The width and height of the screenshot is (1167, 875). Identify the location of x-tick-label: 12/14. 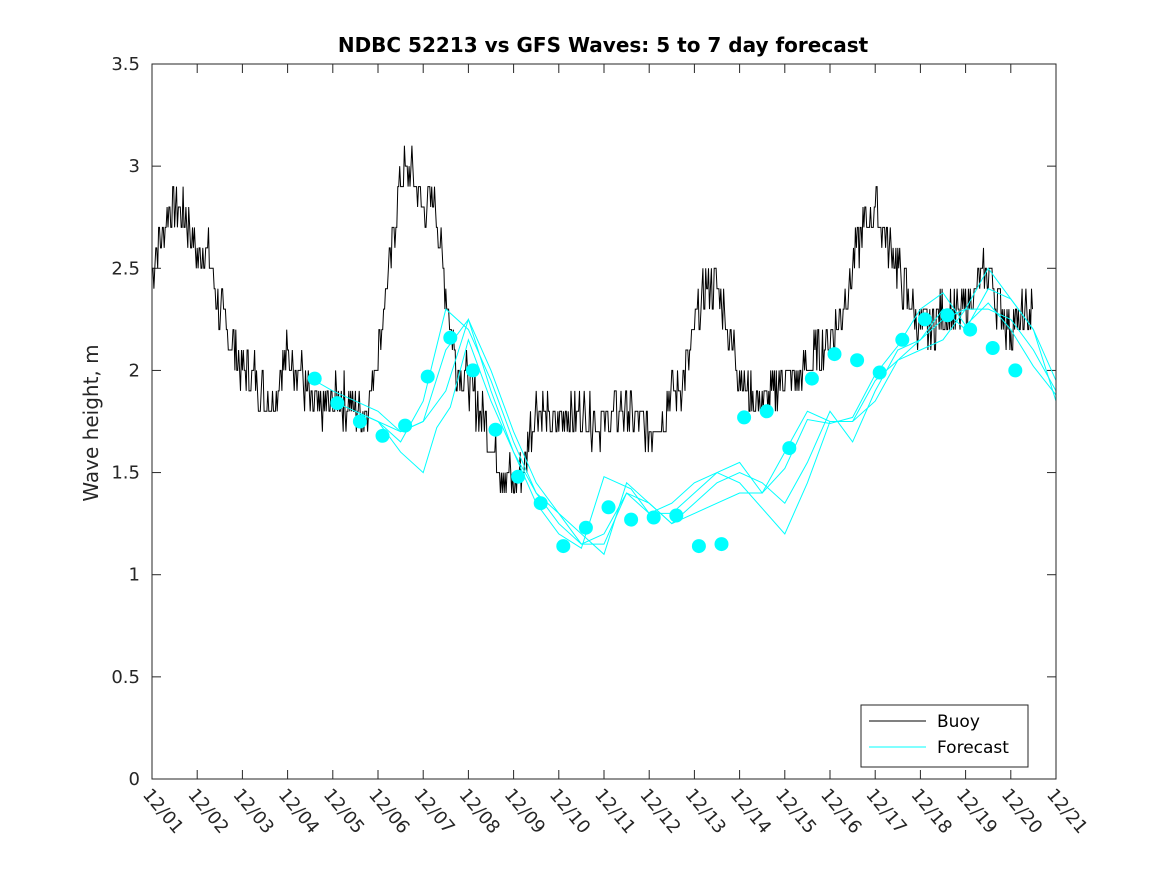
(750, 811).